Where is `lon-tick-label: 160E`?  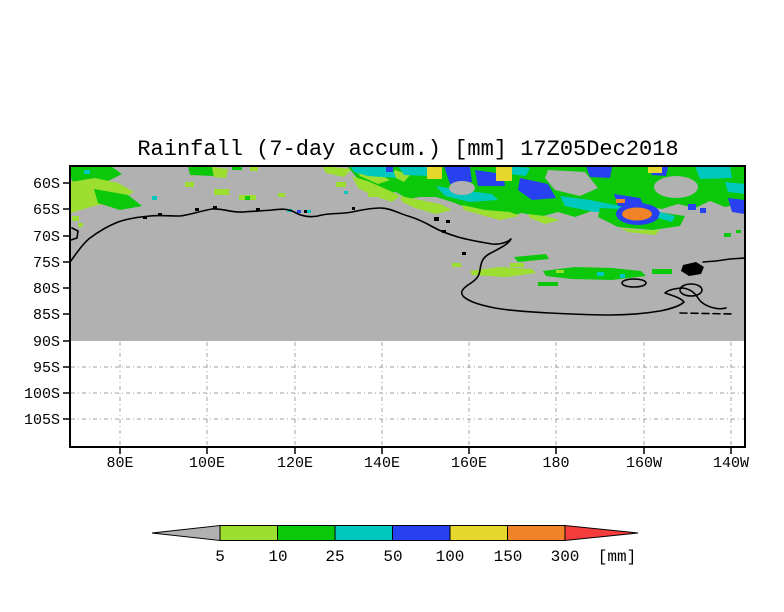
lon-tick-label: 160E is located at coordinates (469, 463).